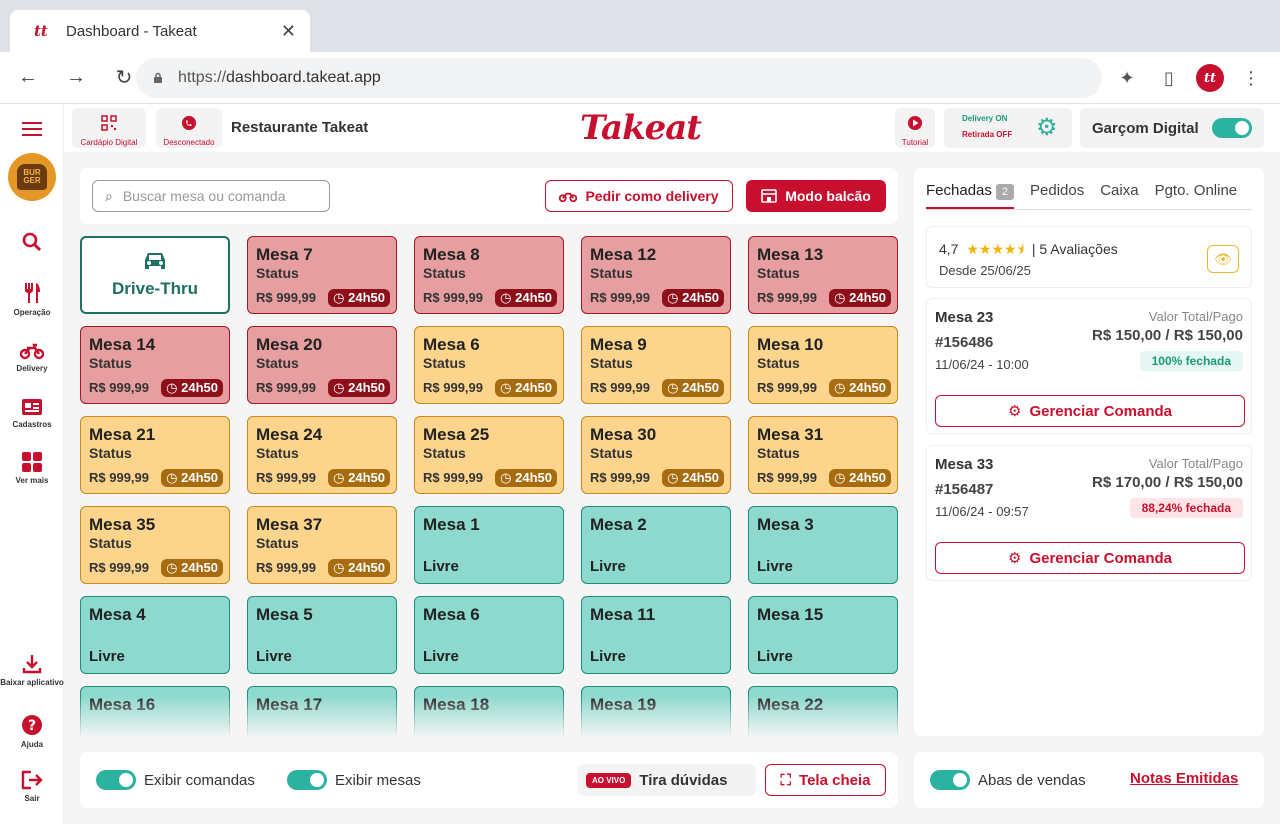  Describe the element at coordinates (288, 30) in the screenshot. I see `close-icon: ✕` at that location.